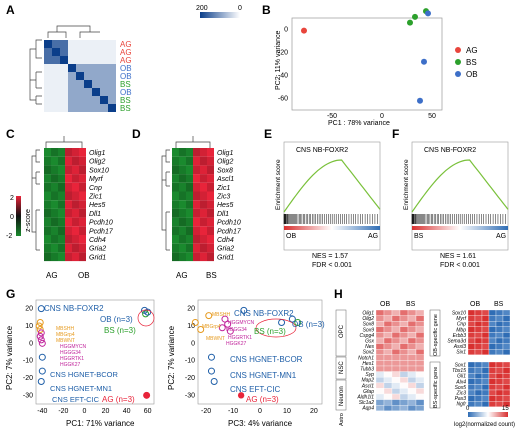 This screenshot has width=520, height=430. Describe the element at coordinates (368, 319) in the screenshot. I see `gene-label: Olig2` at that location.